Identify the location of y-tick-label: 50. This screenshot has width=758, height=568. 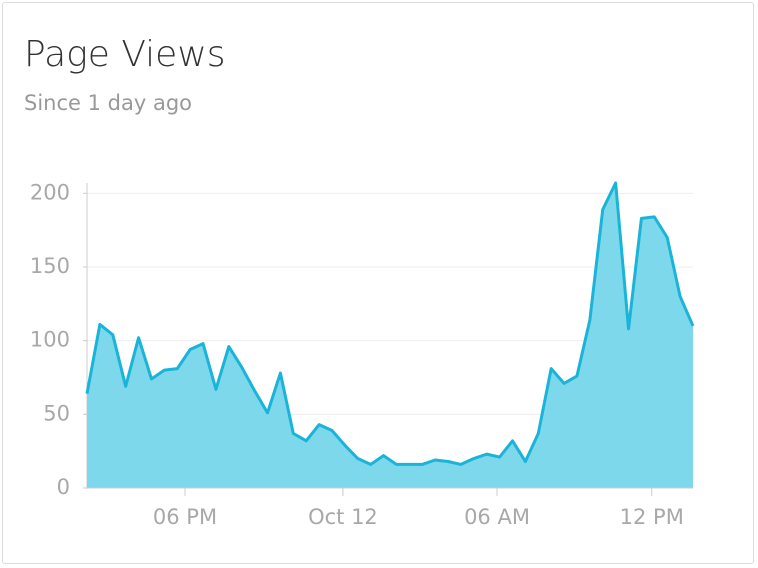
(56, 413).